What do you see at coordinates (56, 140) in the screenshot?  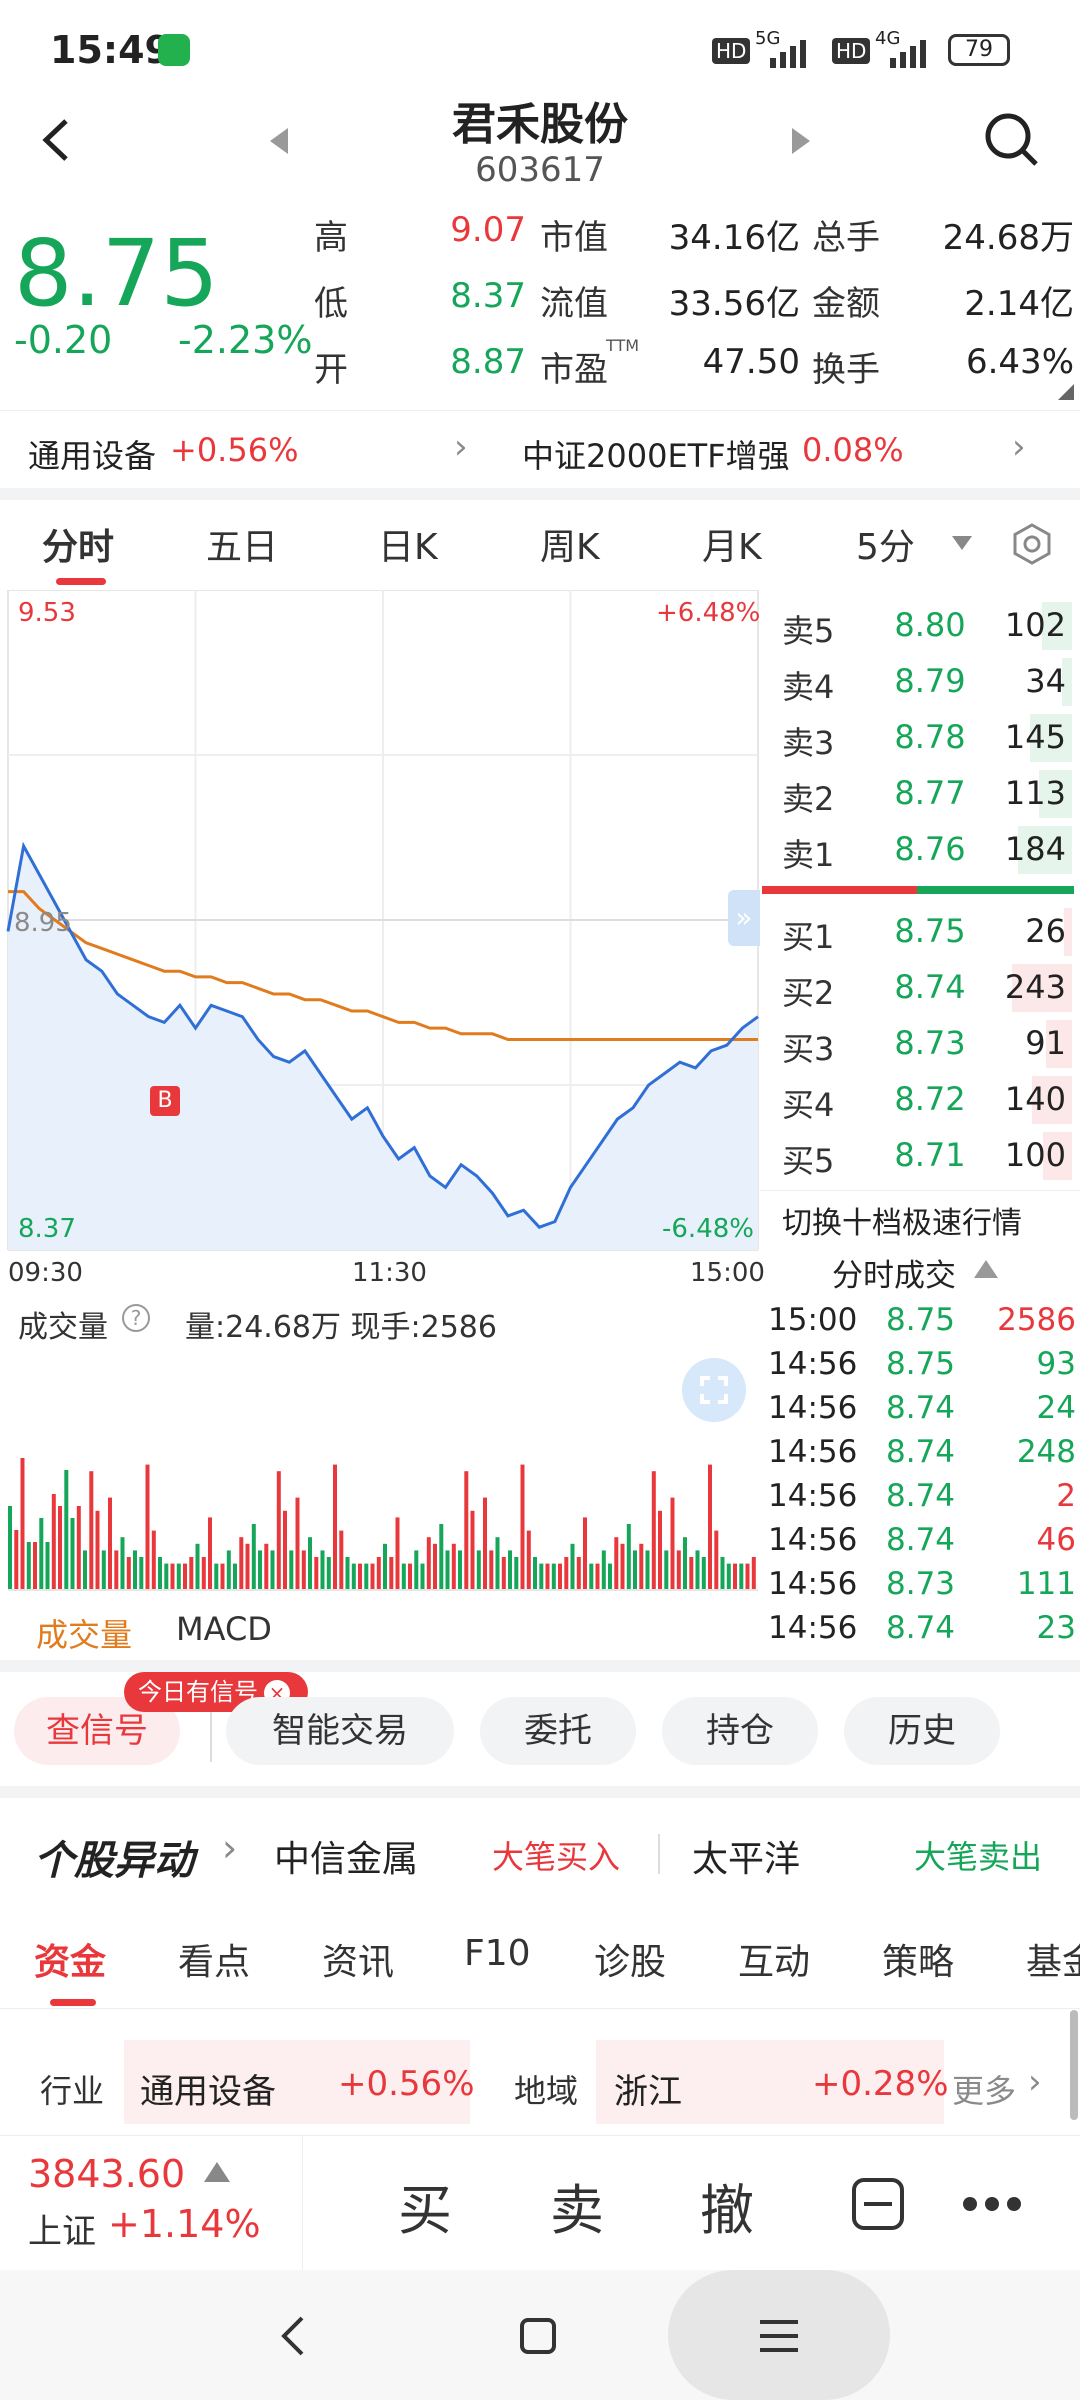 I see `back-arrow-icon` at bounding box center [56, 140].